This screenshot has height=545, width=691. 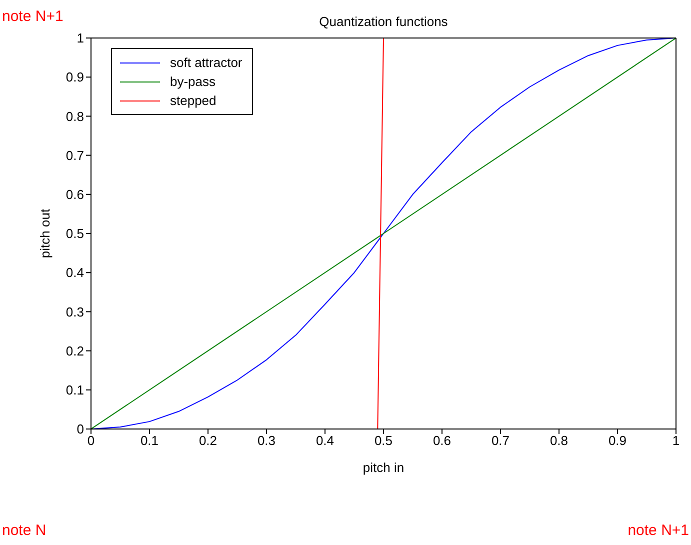 What do you see at coordinates (149, 440) in the screenshot?
I see `x-tick-label: 0.1` at bounding box center [149, 440].